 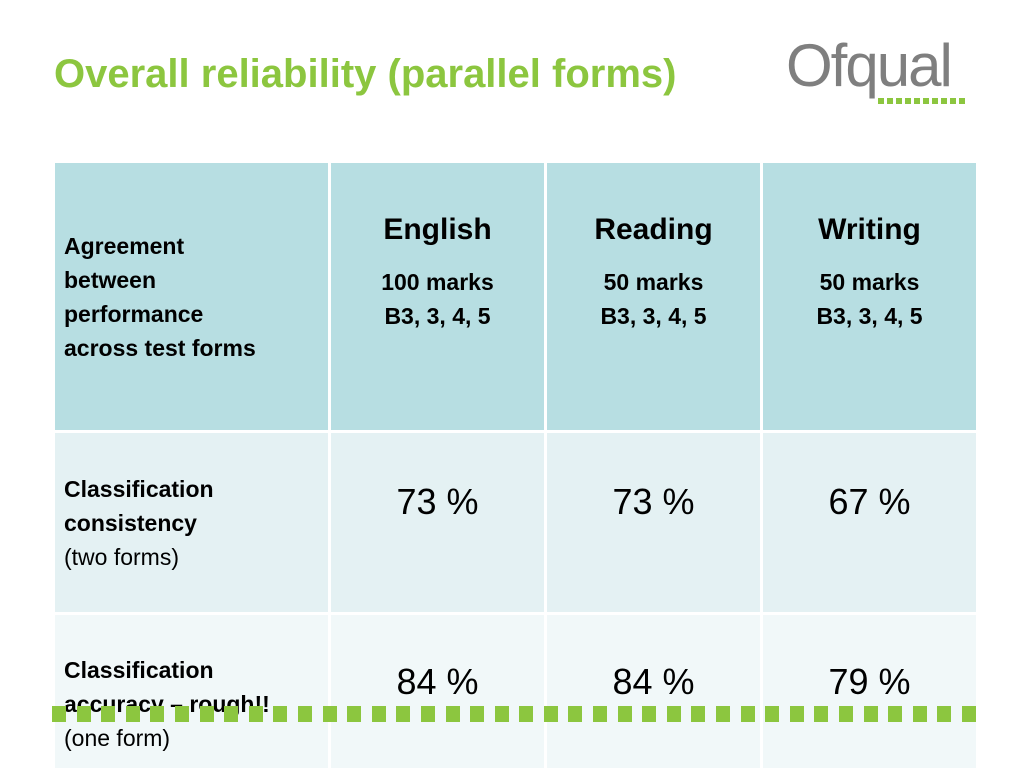 I want to click on ofqual-logo: Ofqual, so click(x=881, y=74).